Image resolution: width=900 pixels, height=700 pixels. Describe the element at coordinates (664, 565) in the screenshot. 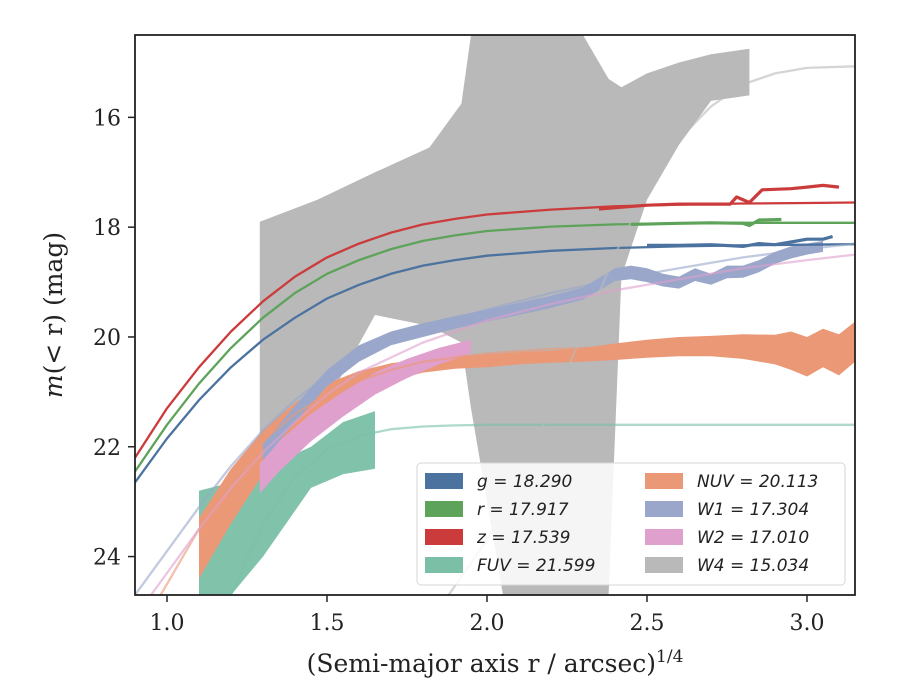

I see `legend-swatch-w4` at that location.